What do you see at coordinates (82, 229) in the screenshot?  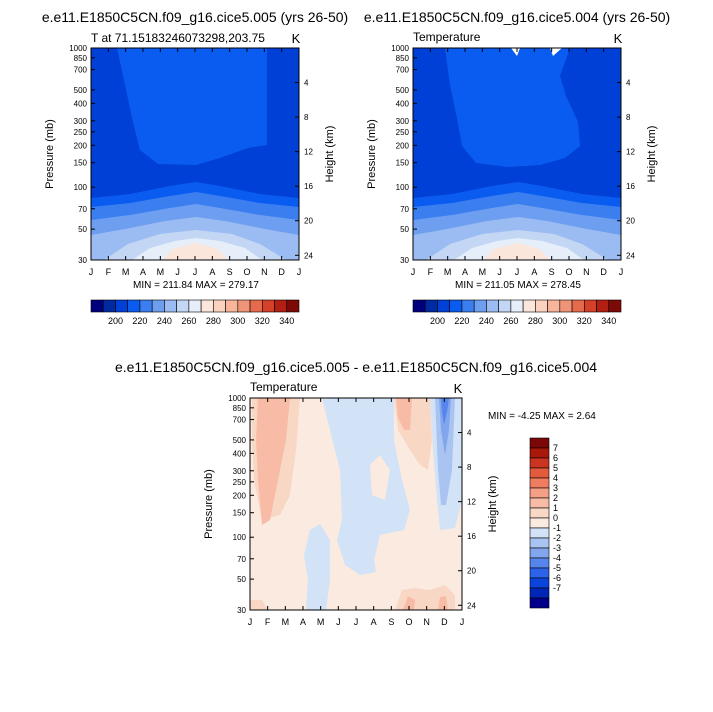 I see `y-tick-label: 50` at bounding box center [82, 229].